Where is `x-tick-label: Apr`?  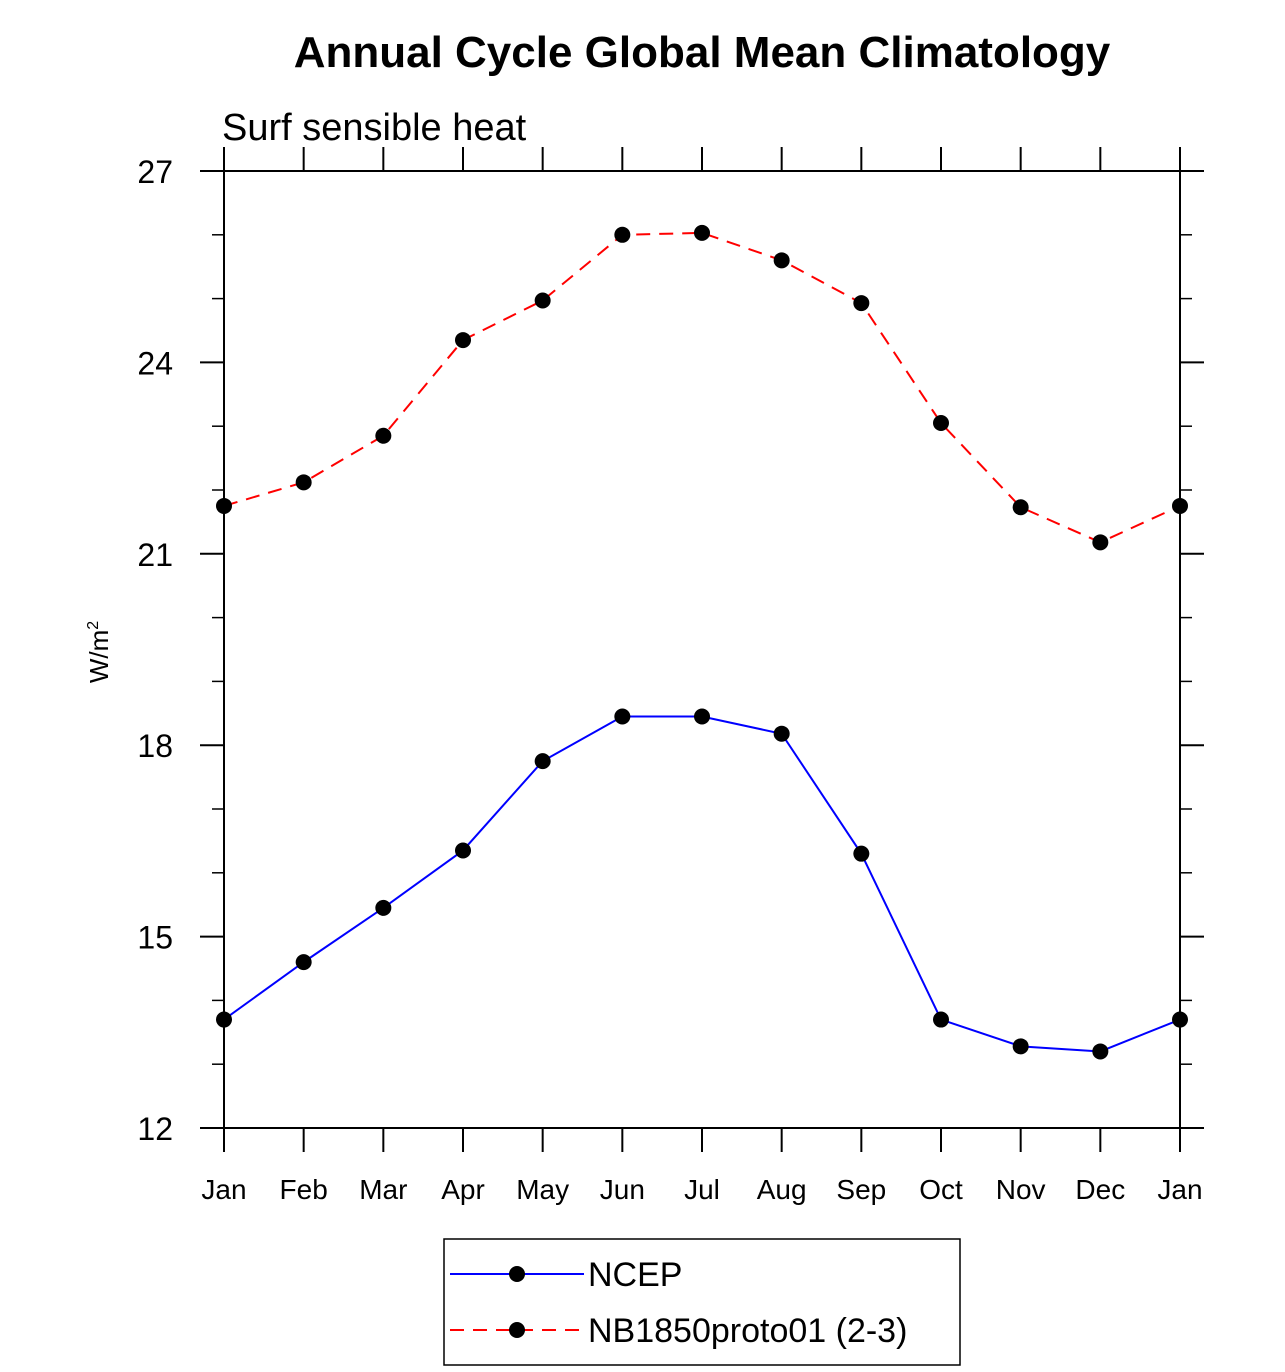
x-tick-label: Apr is located at coordinates (463, 1189).